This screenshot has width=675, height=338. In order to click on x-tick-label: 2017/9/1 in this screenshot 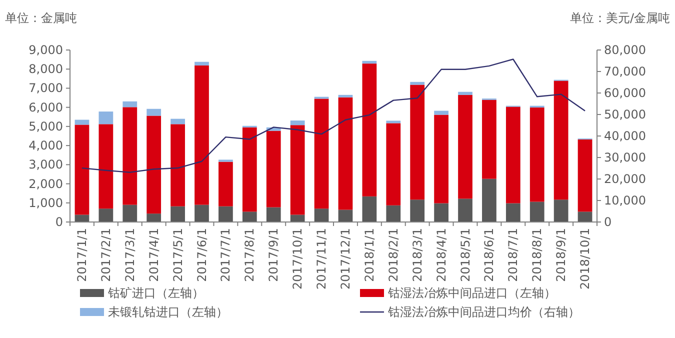, I will do `click(273, 255)`.